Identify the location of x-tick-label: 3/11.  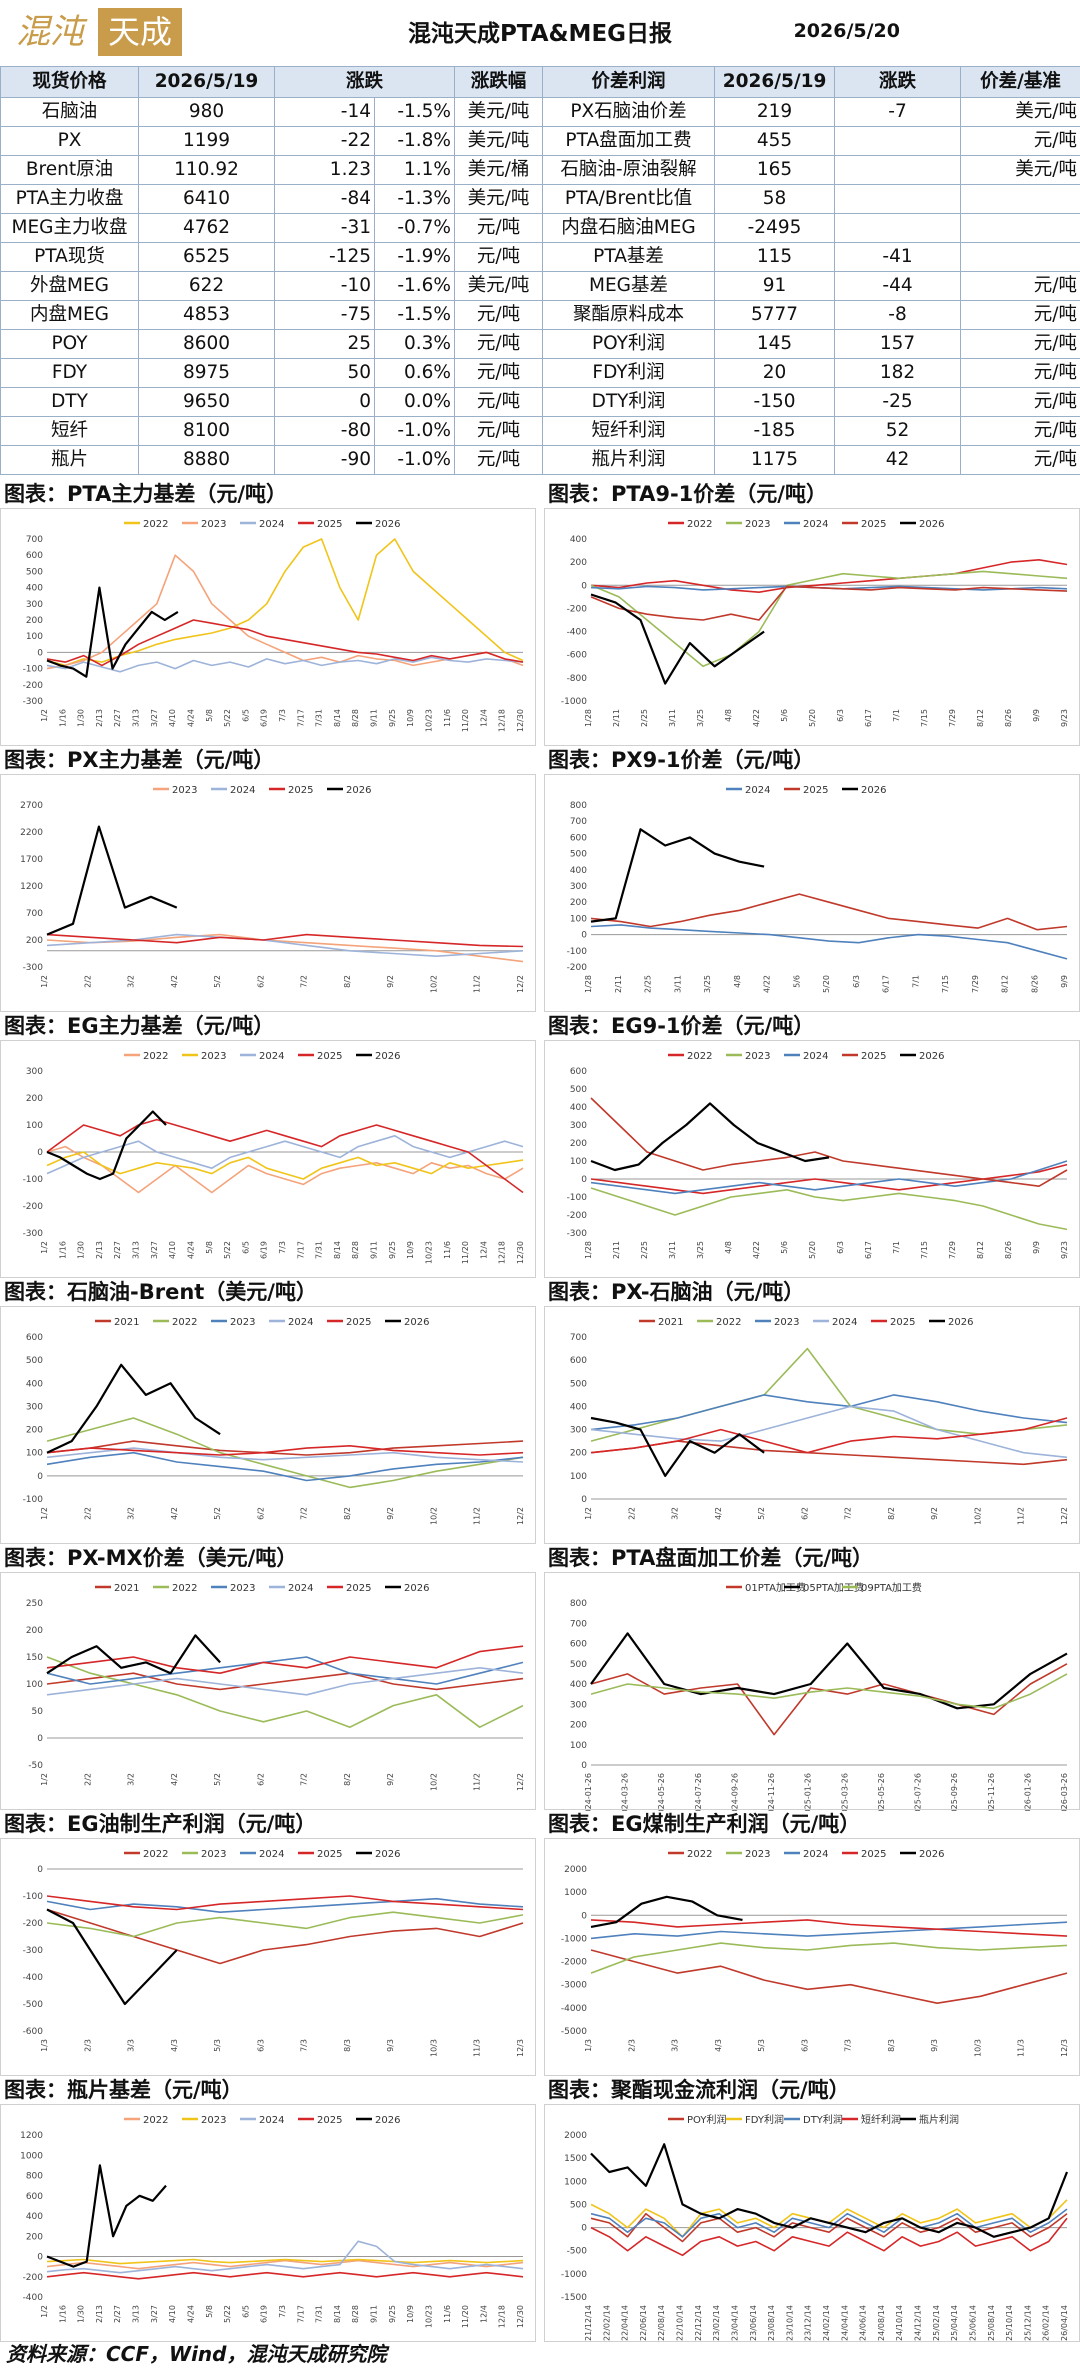
(677, 984).